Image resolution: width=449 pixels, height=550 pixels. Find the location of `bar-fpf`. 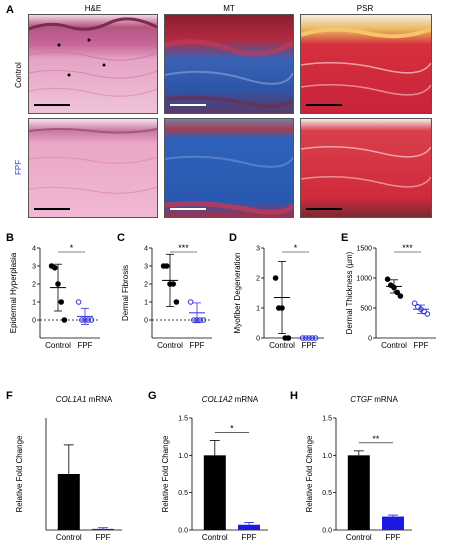

bar-fpf is located at coordinates (393, 523).